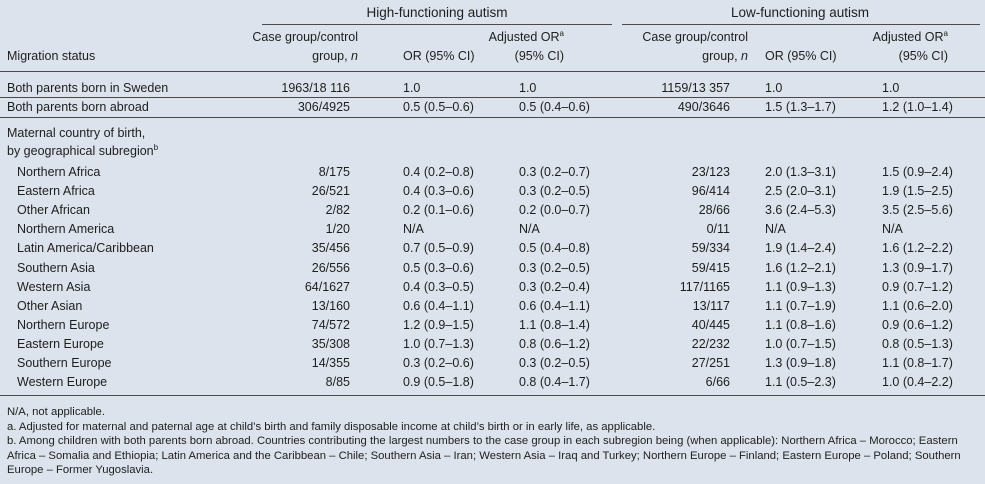  I want to click on cell: 0/11, so click(718, 229).